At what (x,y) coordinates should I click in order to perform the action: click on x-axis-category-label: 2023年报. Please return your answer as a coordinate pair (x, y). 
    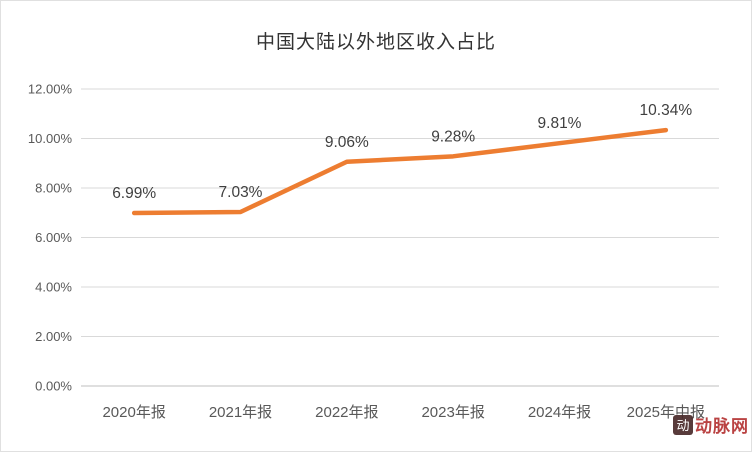
    Looking at the image, I should click on (452, 412).